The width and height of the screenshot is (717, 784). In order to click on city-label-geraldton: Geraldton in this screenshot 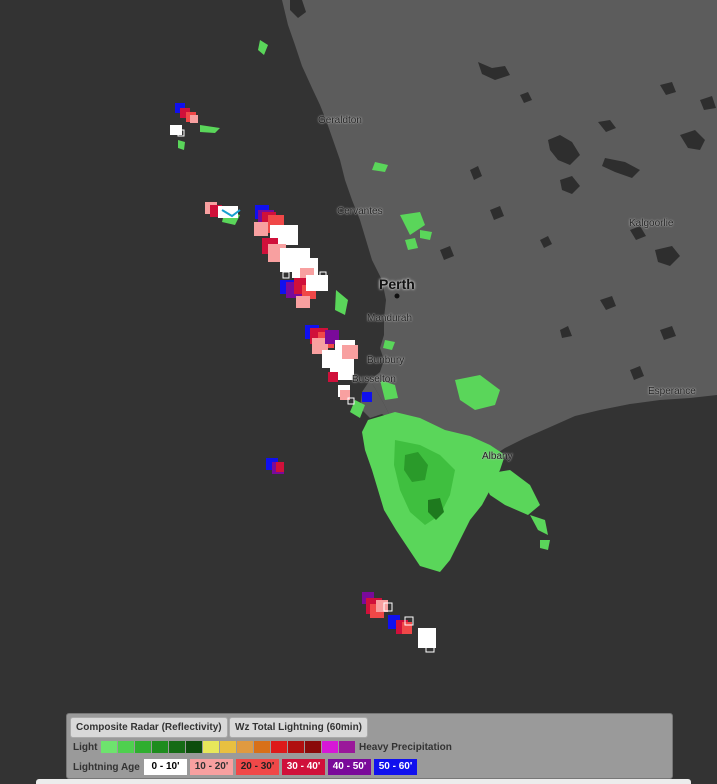, I will do `click(340, 120)`.